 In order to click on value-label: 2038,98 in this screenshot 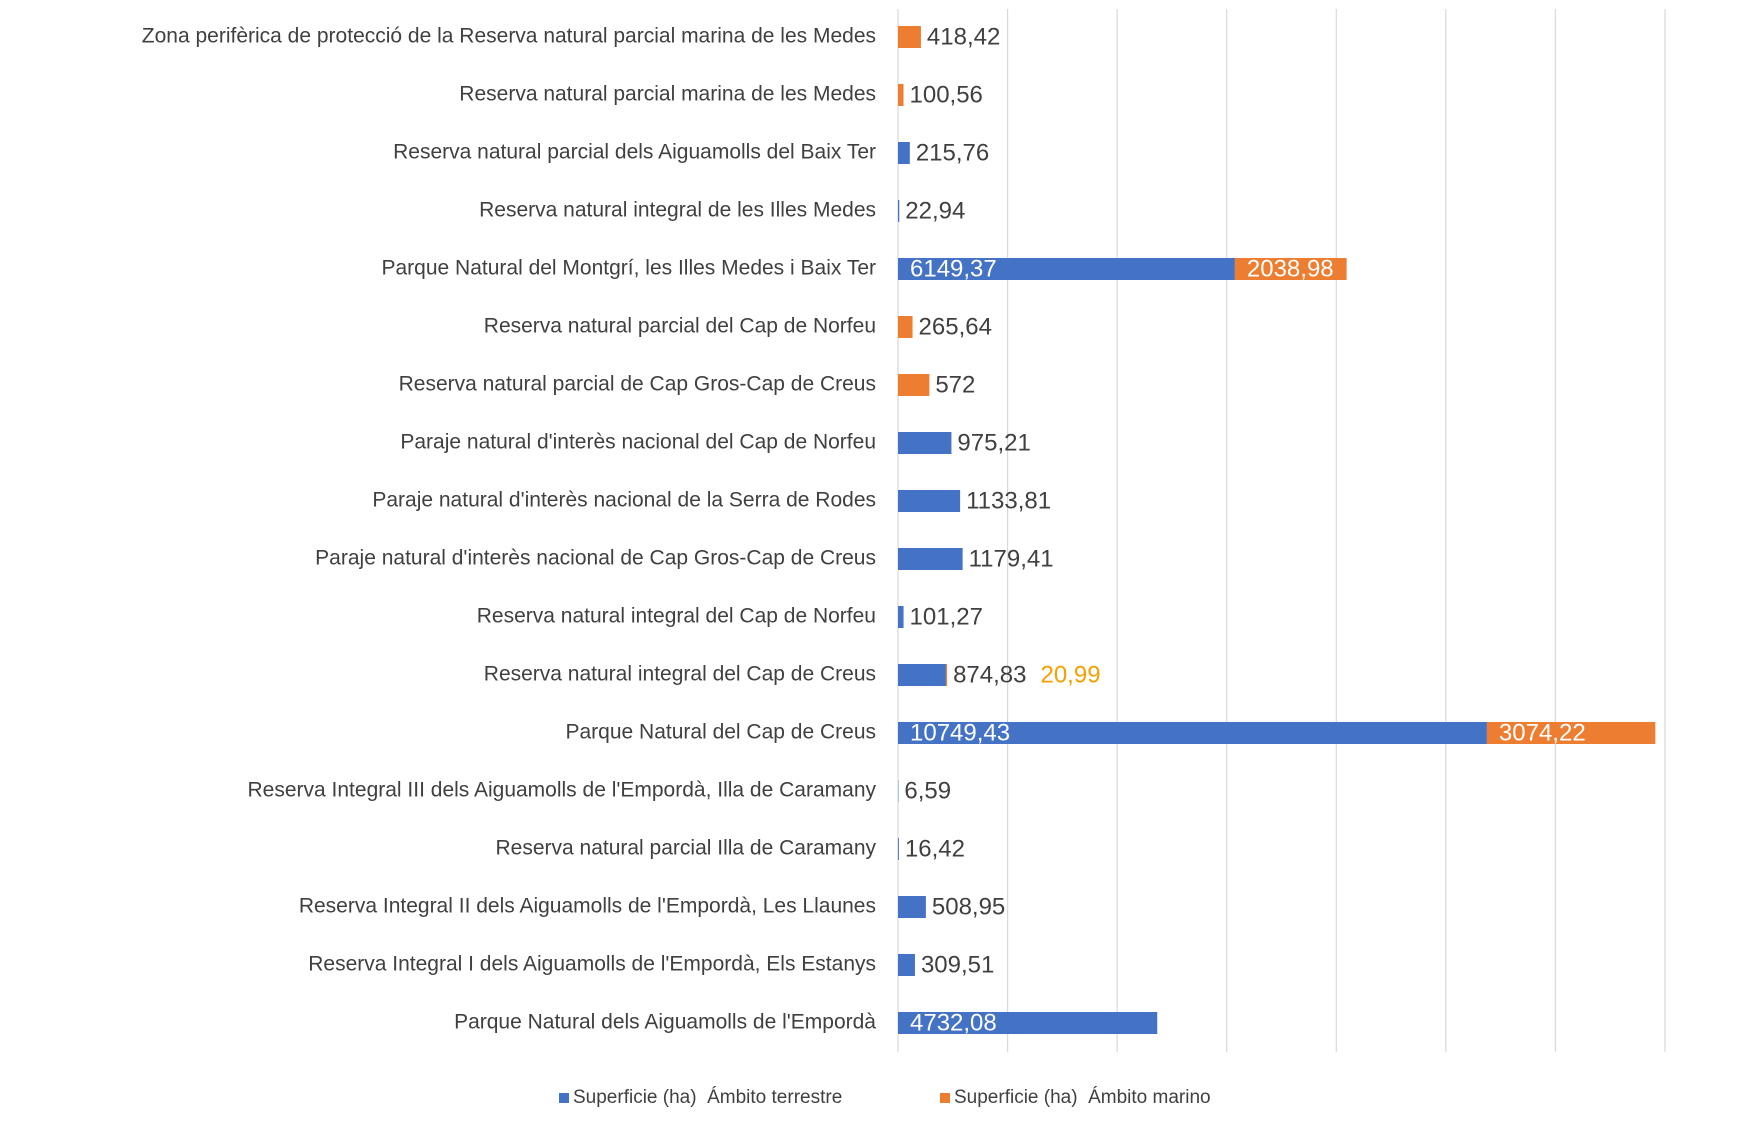, I will do `click(1290, 268)`.